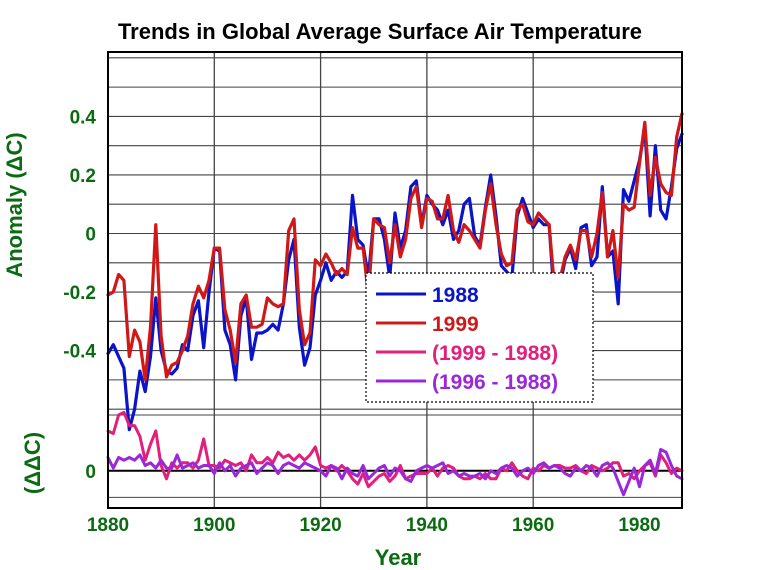 This screenshot has height=570, width=778. What do you see at coordinates (455, 324) in the screenshot?
I see `legend-label: 1999` at bounding box center [455, 324].